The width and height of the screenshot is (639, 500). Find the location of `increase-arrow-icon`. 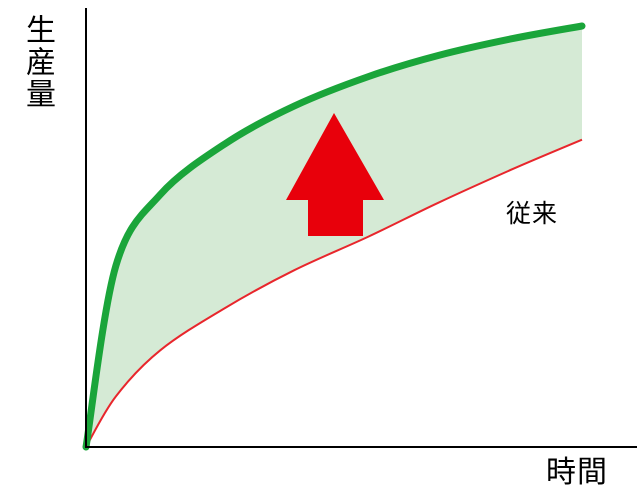

increase-arrow-icon is located at coordinates (335, 174).